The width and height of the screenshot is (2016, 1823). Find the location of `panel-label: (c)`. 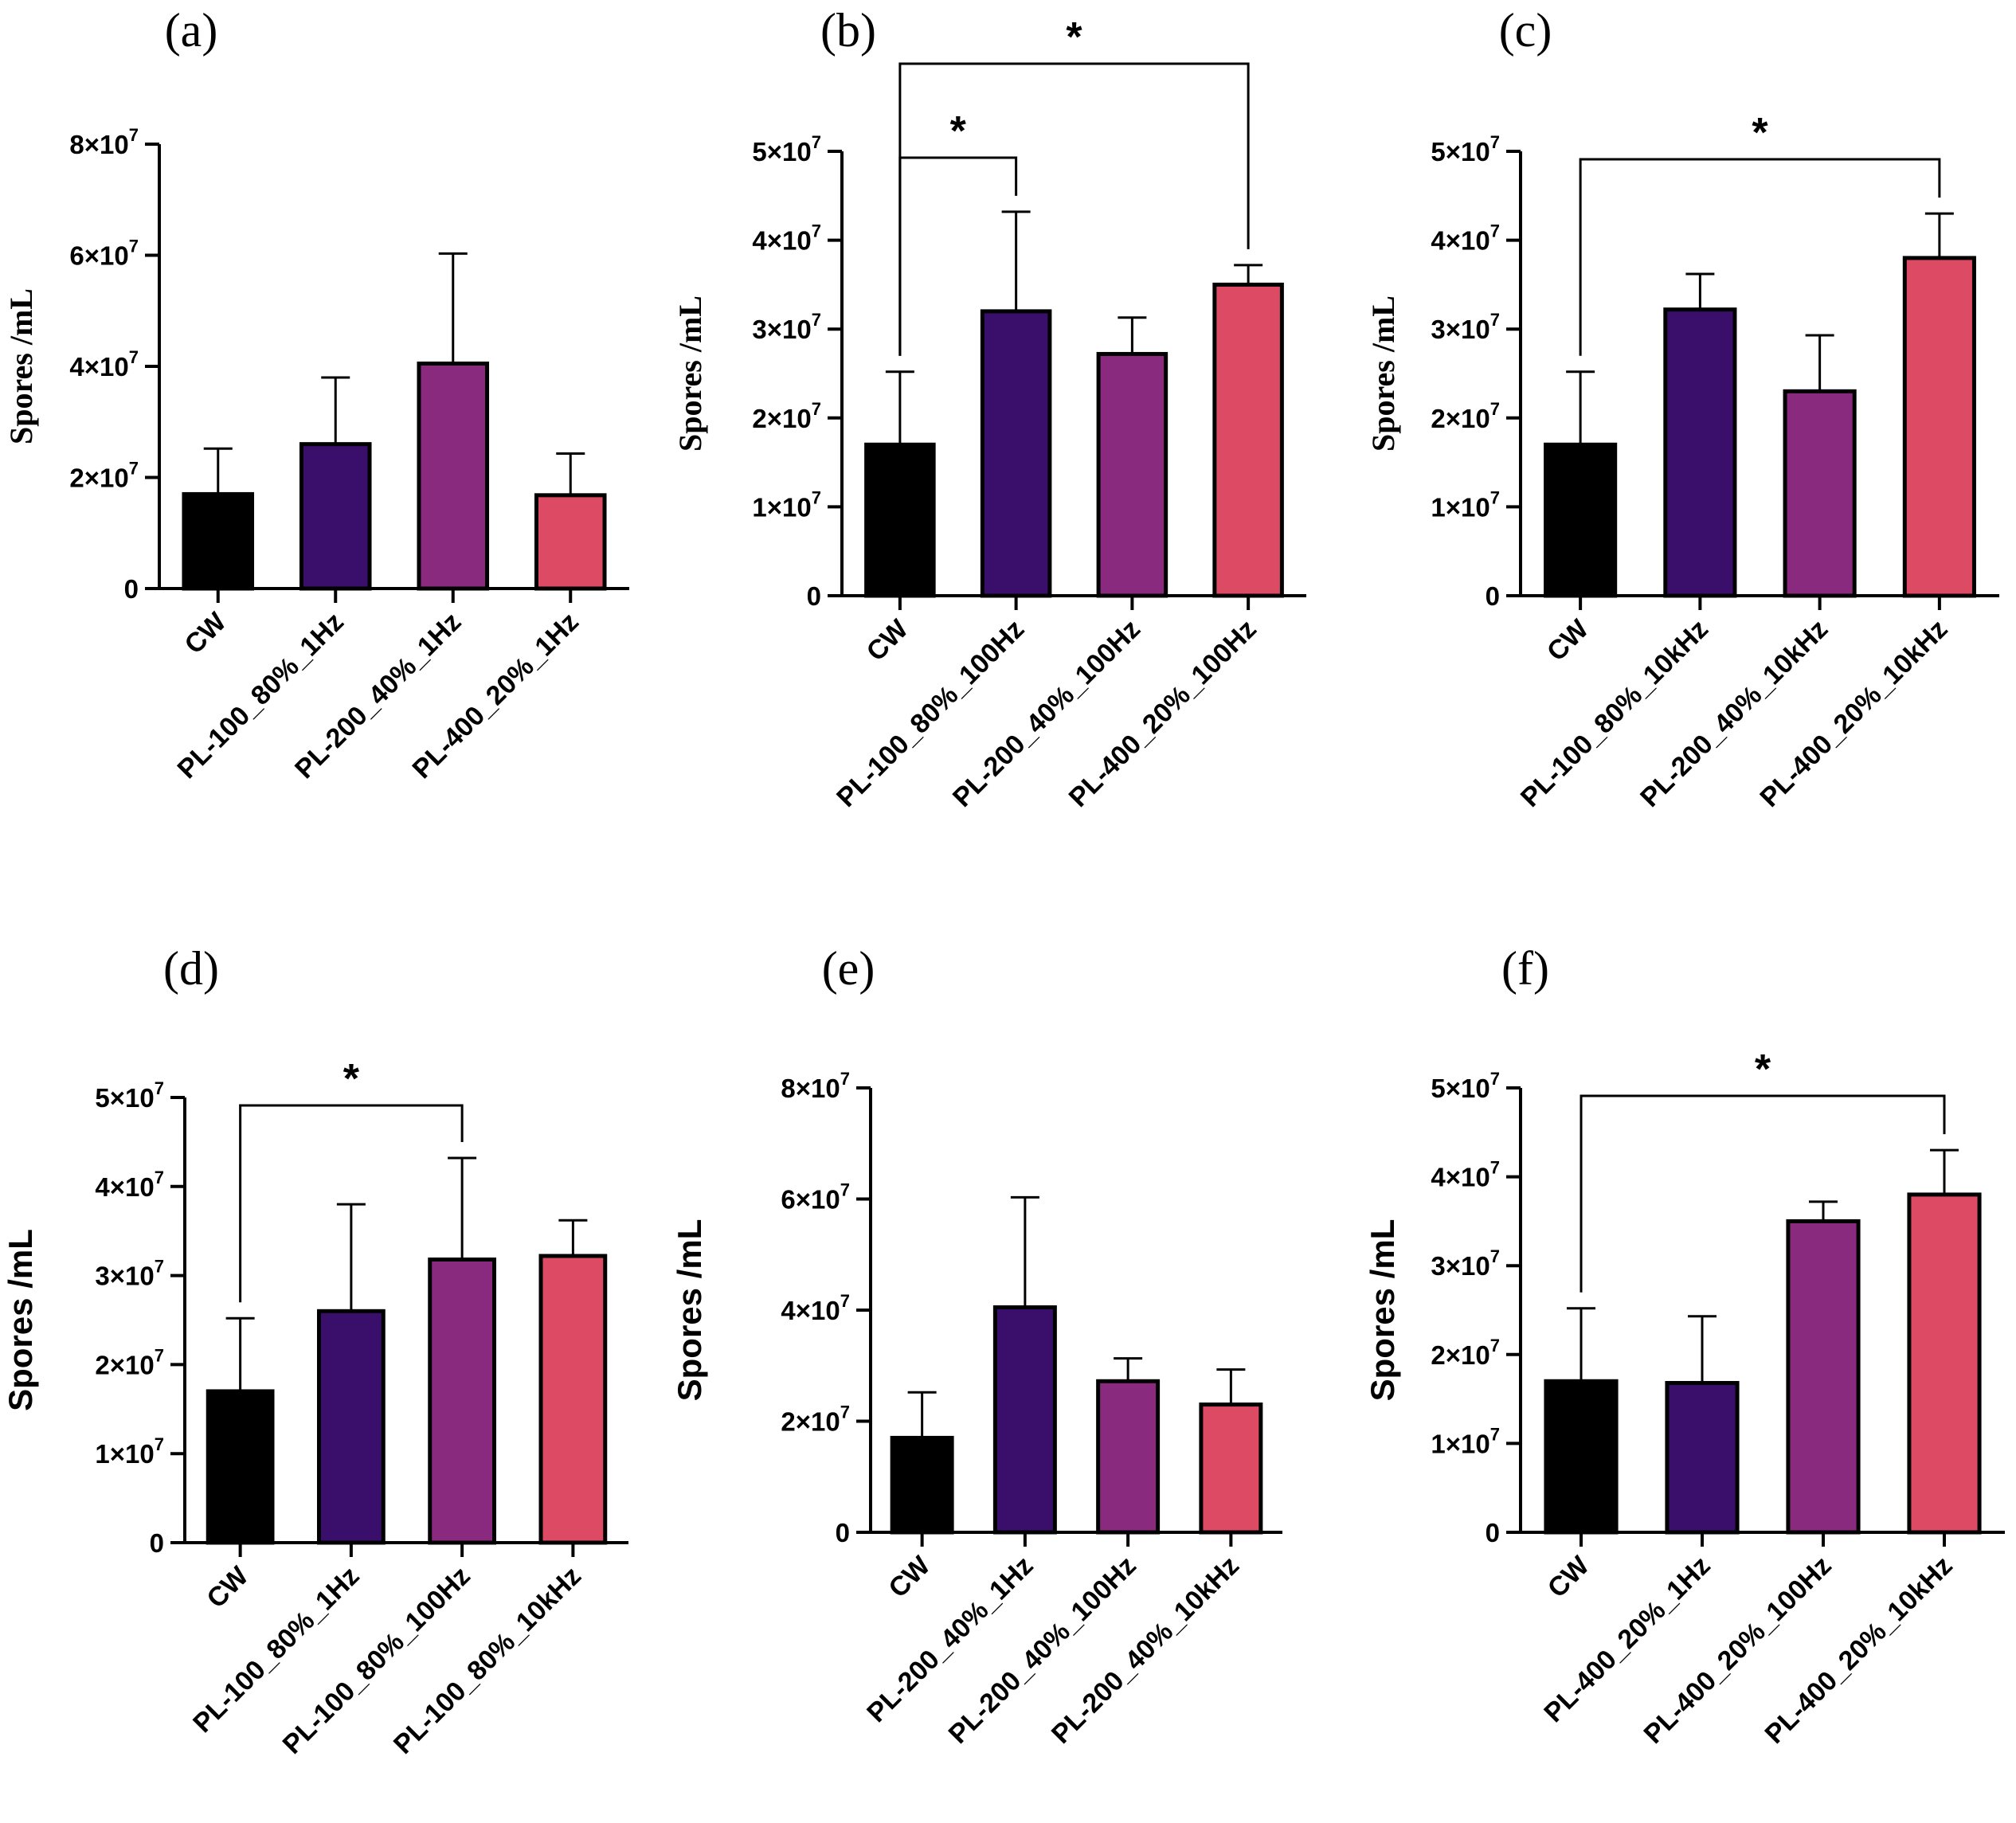

panel-label: (c) is located at coordinates (1525, 30).